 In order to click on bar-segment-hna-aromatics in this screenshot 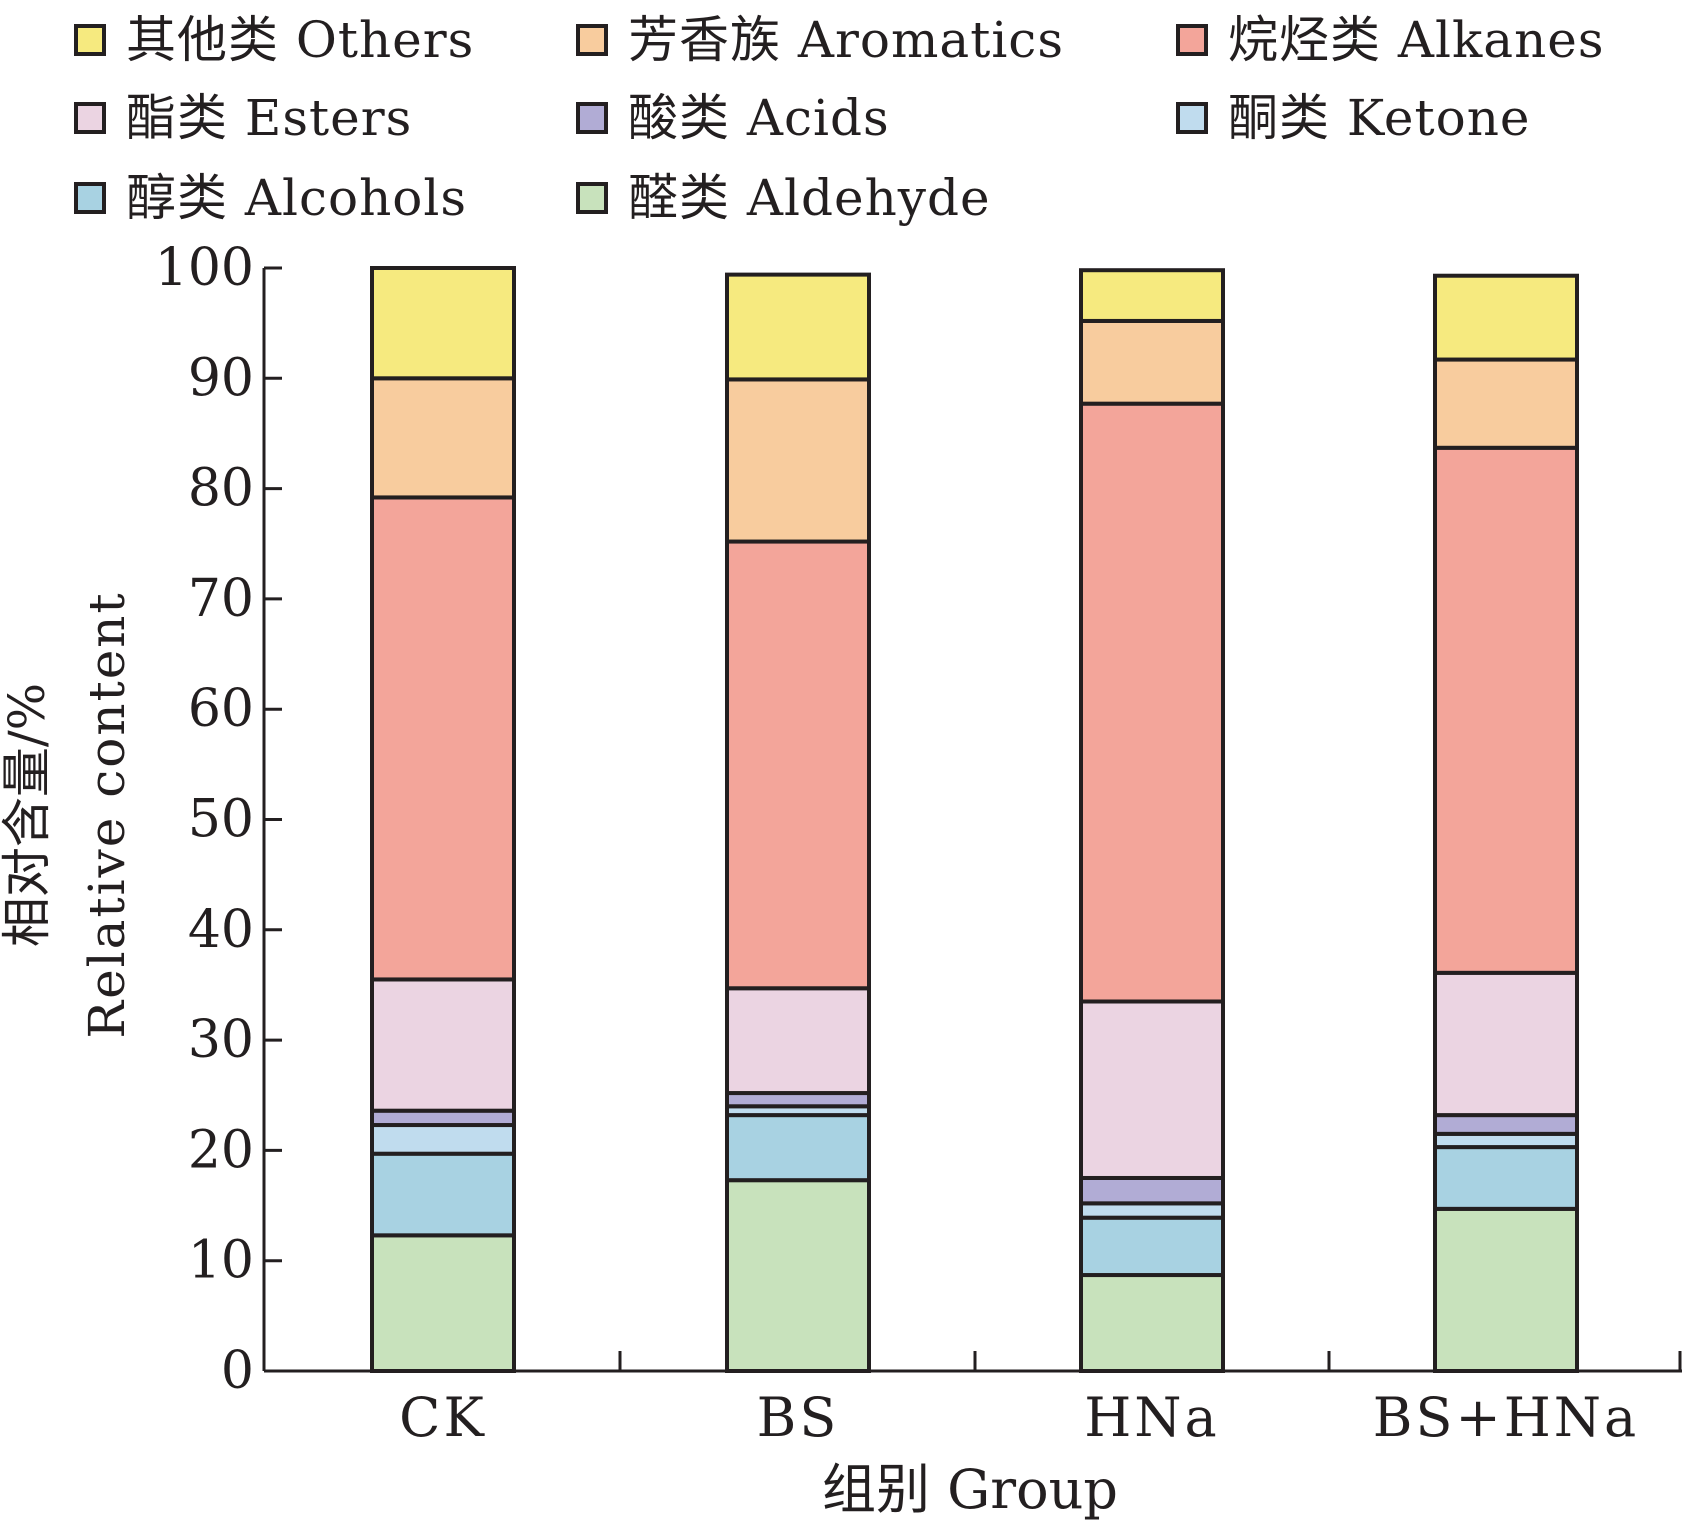, I will do `click(1152, 362)`.